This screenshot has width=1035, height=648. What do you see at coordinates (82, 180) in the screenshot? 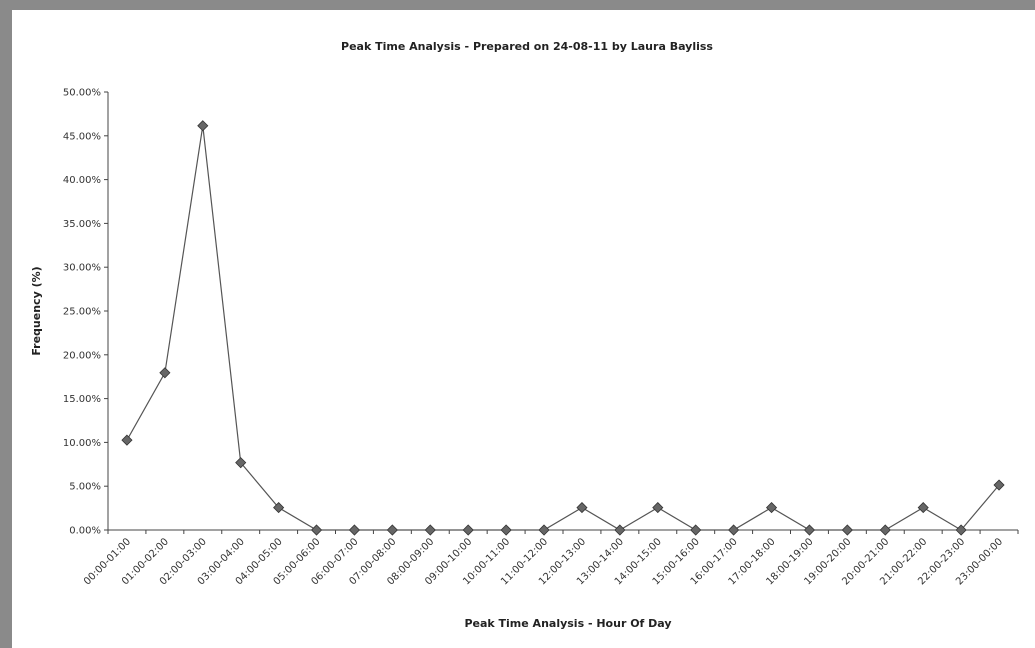
I see `y-tick-label: 40.00%` at bounding box center [82, 180].